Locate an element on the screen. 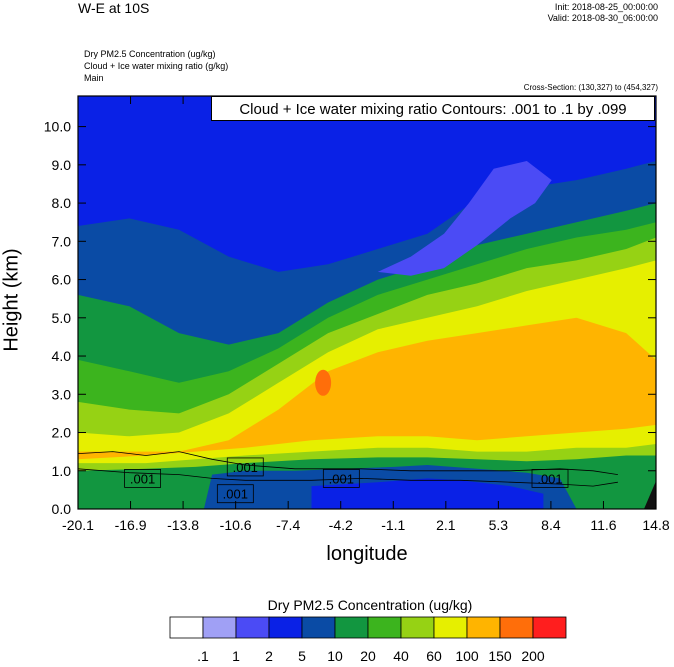 The image size is (674, 667). y-tick-label: 2.0 is located at coordinates (62, 433).